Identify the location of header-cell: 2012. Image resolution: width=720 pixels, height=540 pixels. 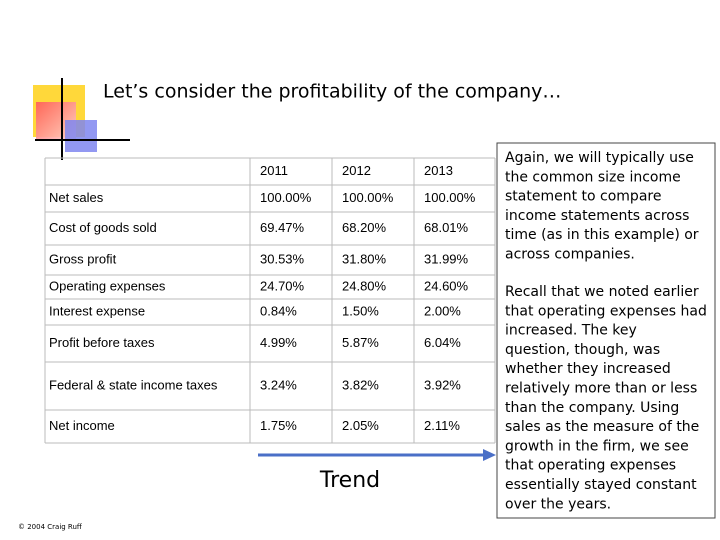
(356, 170).